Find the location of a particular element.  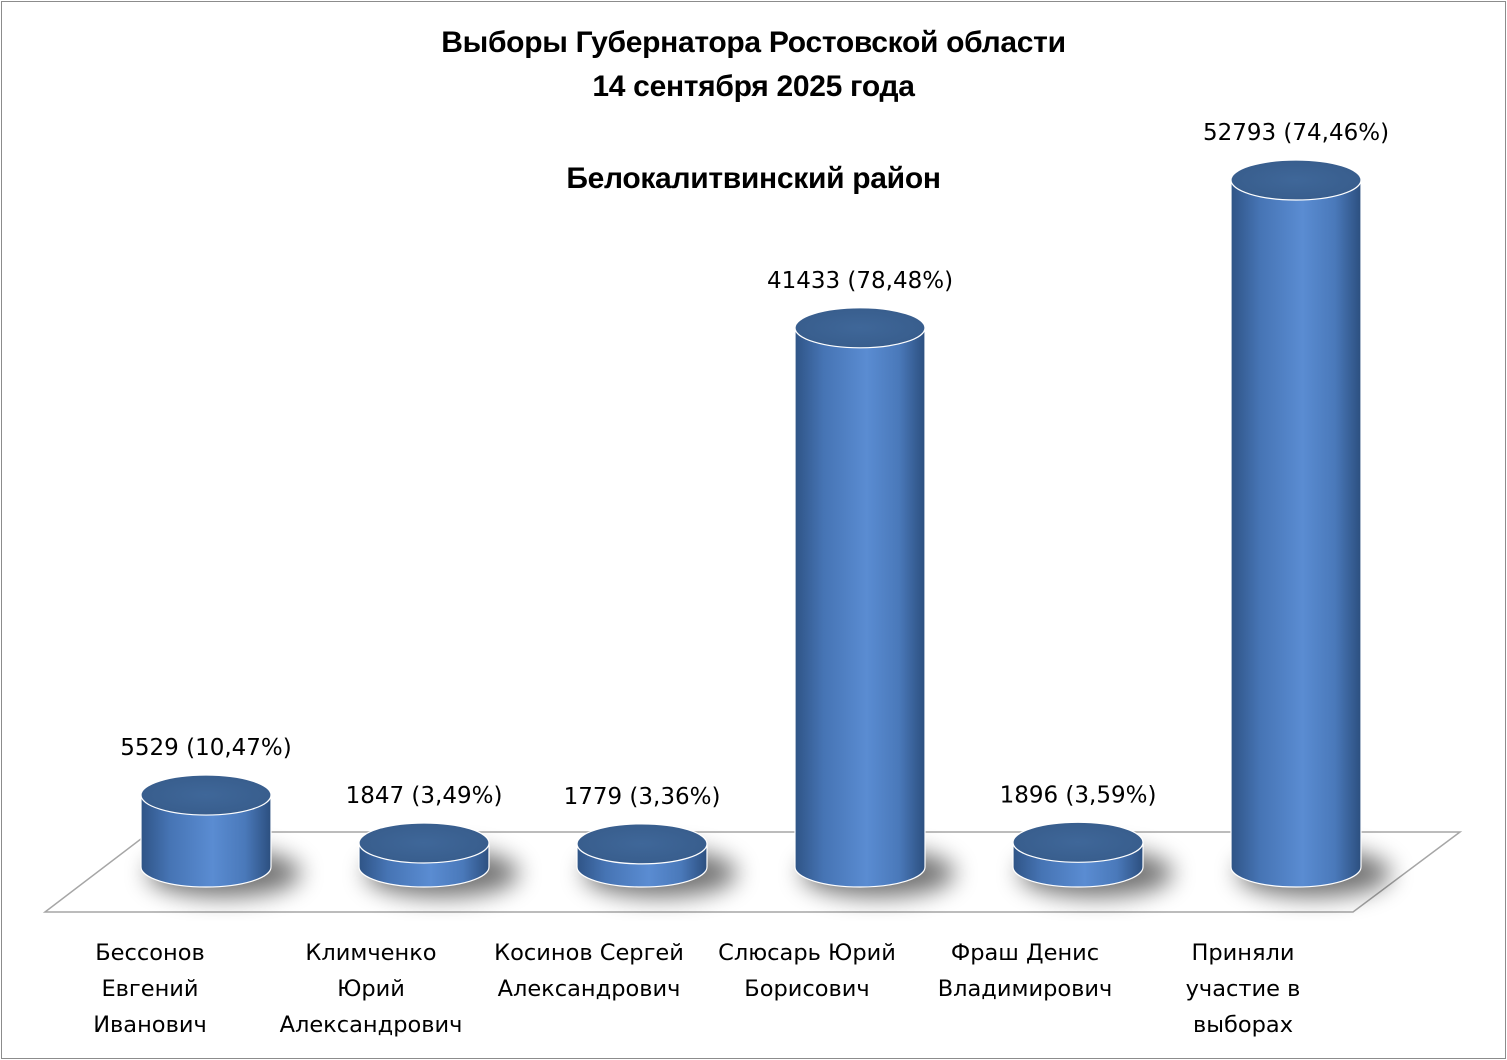

category-label: Приняли участие в выборах is located at coordinates (1243, 989).